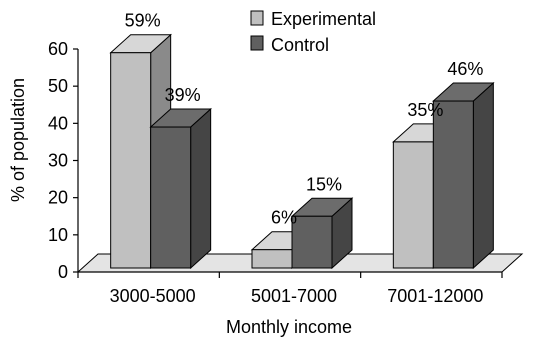  Describe the element at coordinates (58, 123) in the screenshot. I see `y-tick-label: 40` at that location.